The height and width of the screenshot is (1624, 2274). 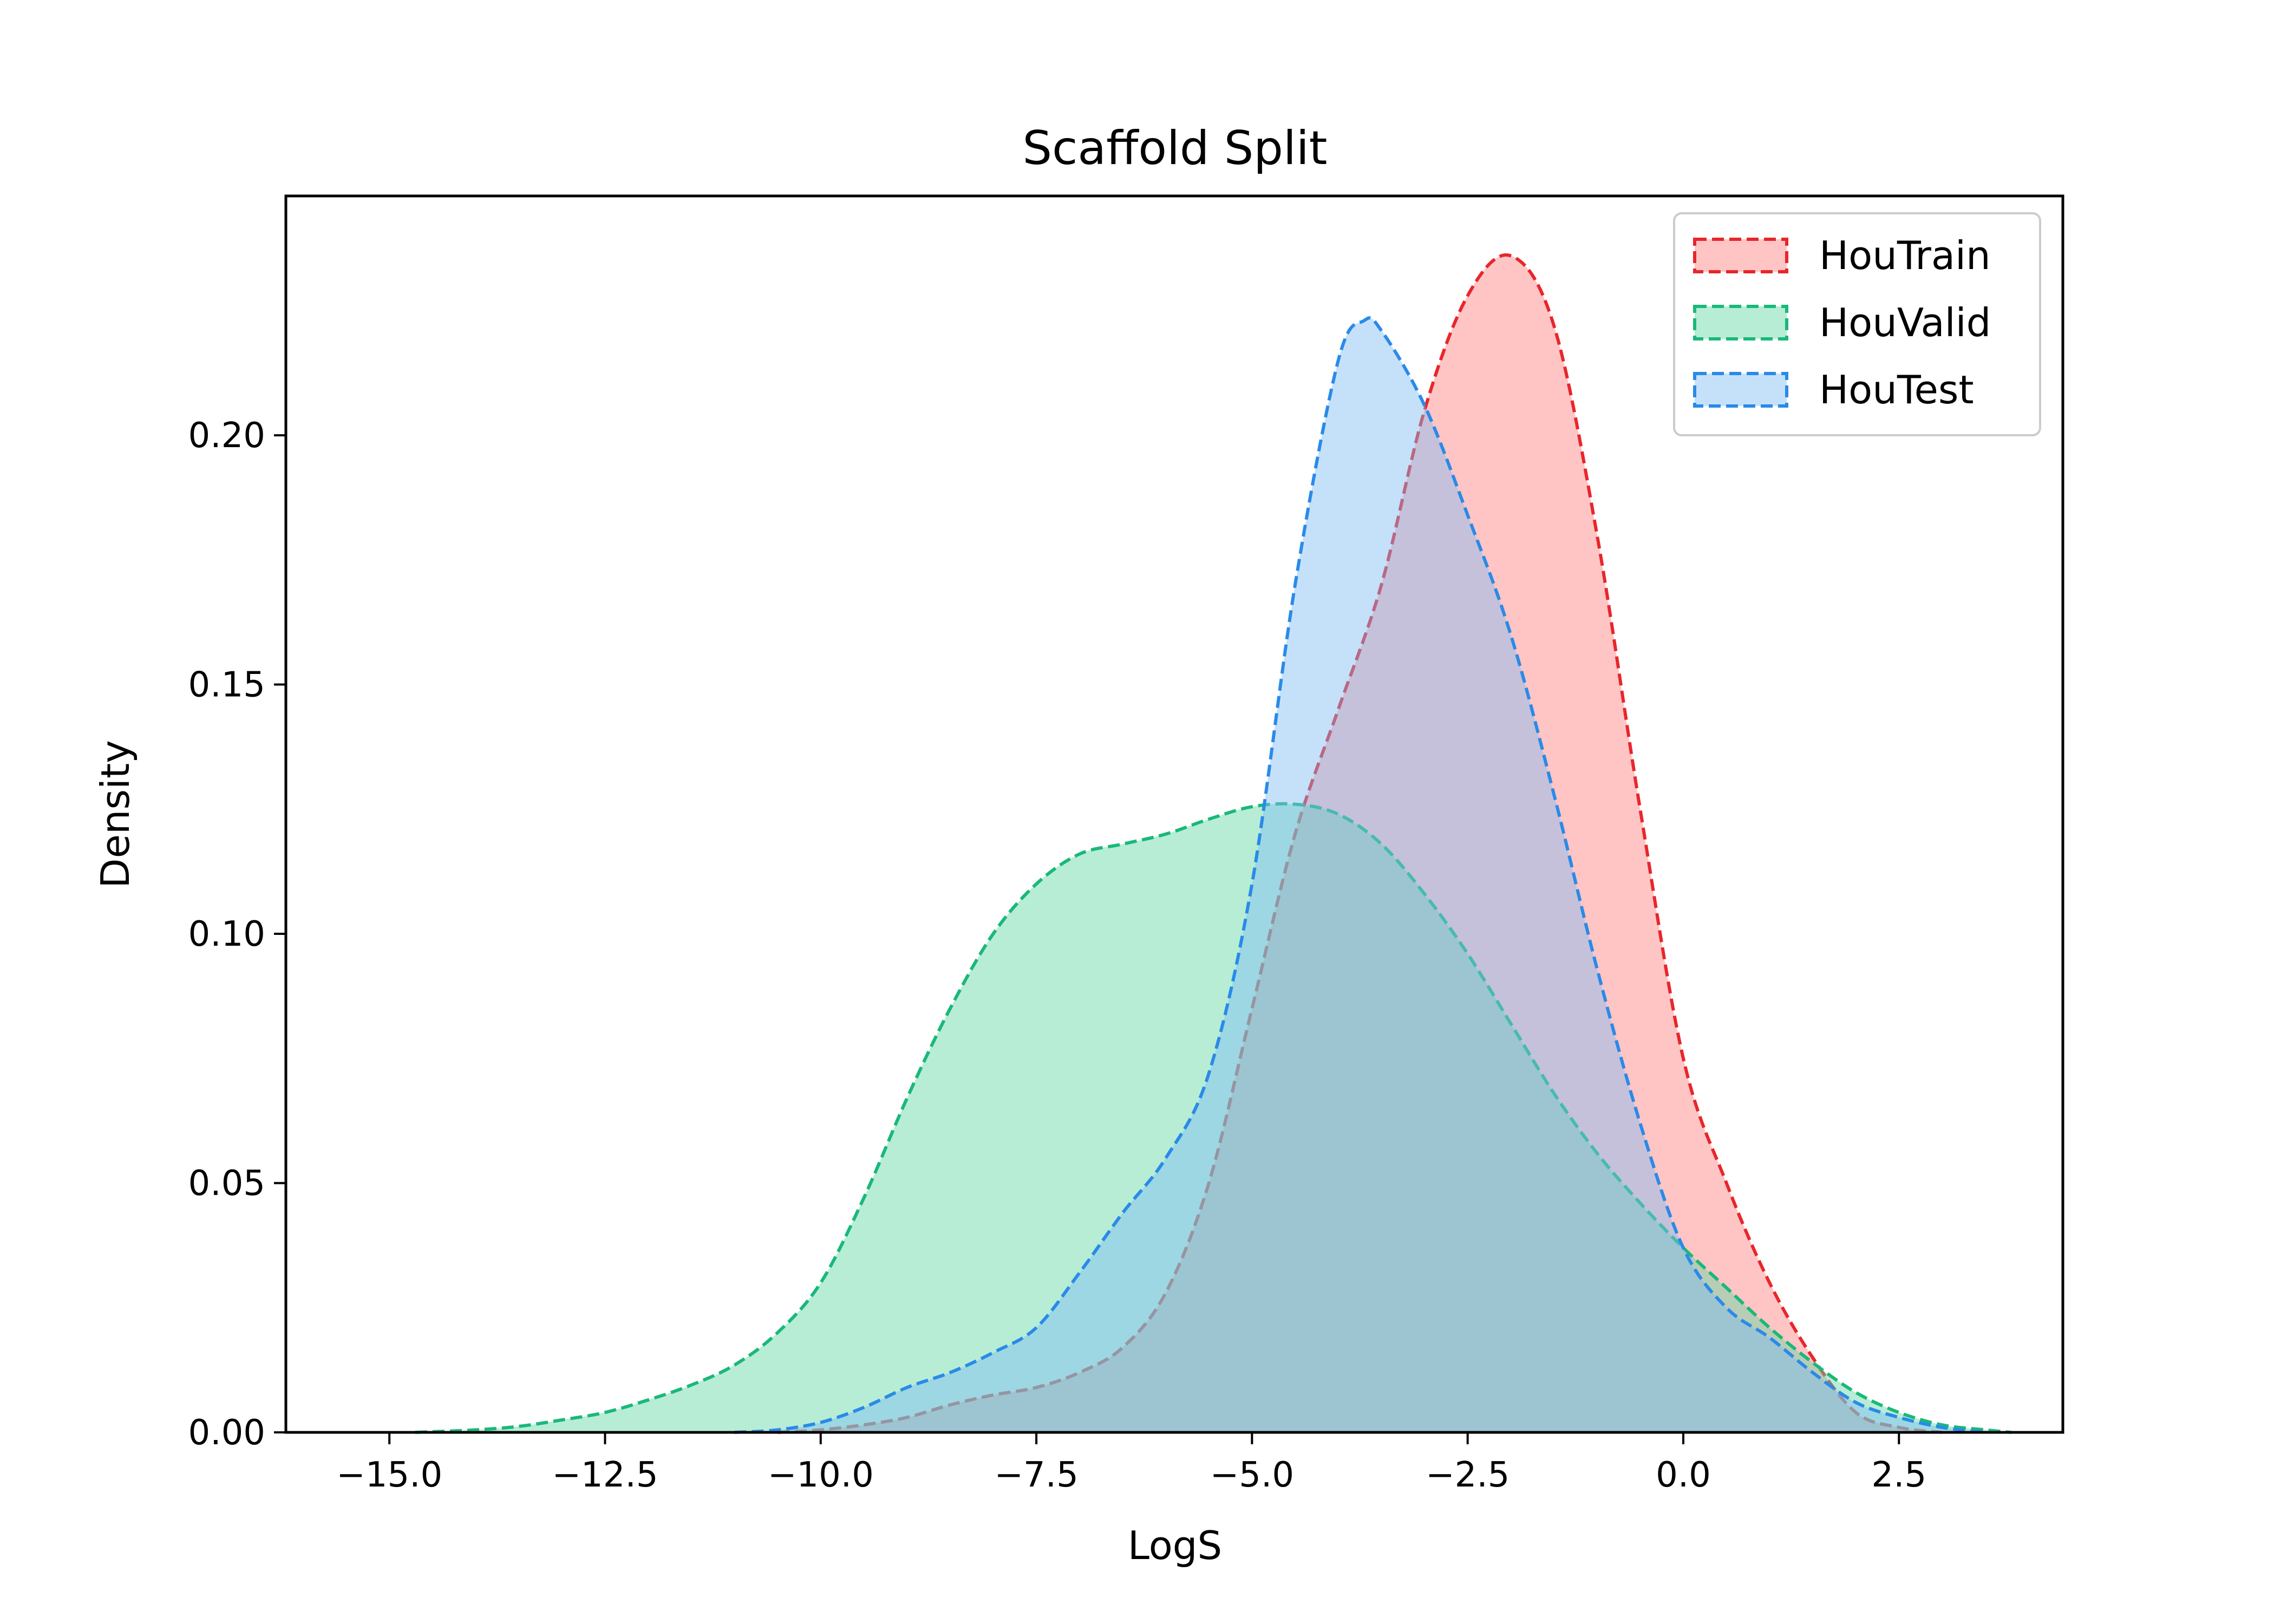 I want to click on legend-swatch-houtest, so click(x=1741, y=390).